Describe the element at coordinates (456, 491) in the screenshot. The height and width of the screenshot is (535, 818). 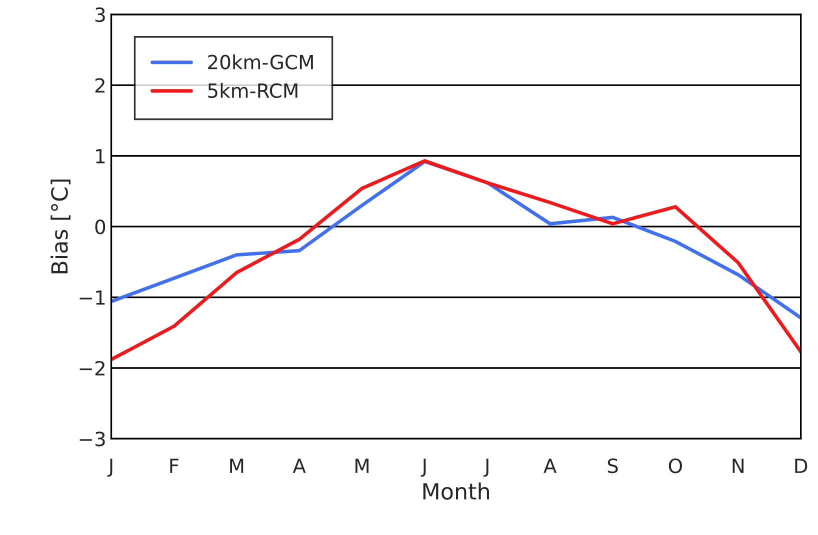
I see `x-axis-title: Month` at that location.